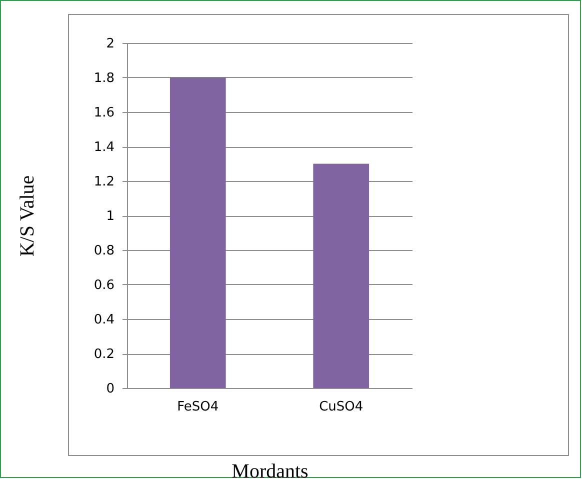 The width and height of the screenshot is (582, 479). I want to click on y-tick-label: 1.4, so click(104, 147).